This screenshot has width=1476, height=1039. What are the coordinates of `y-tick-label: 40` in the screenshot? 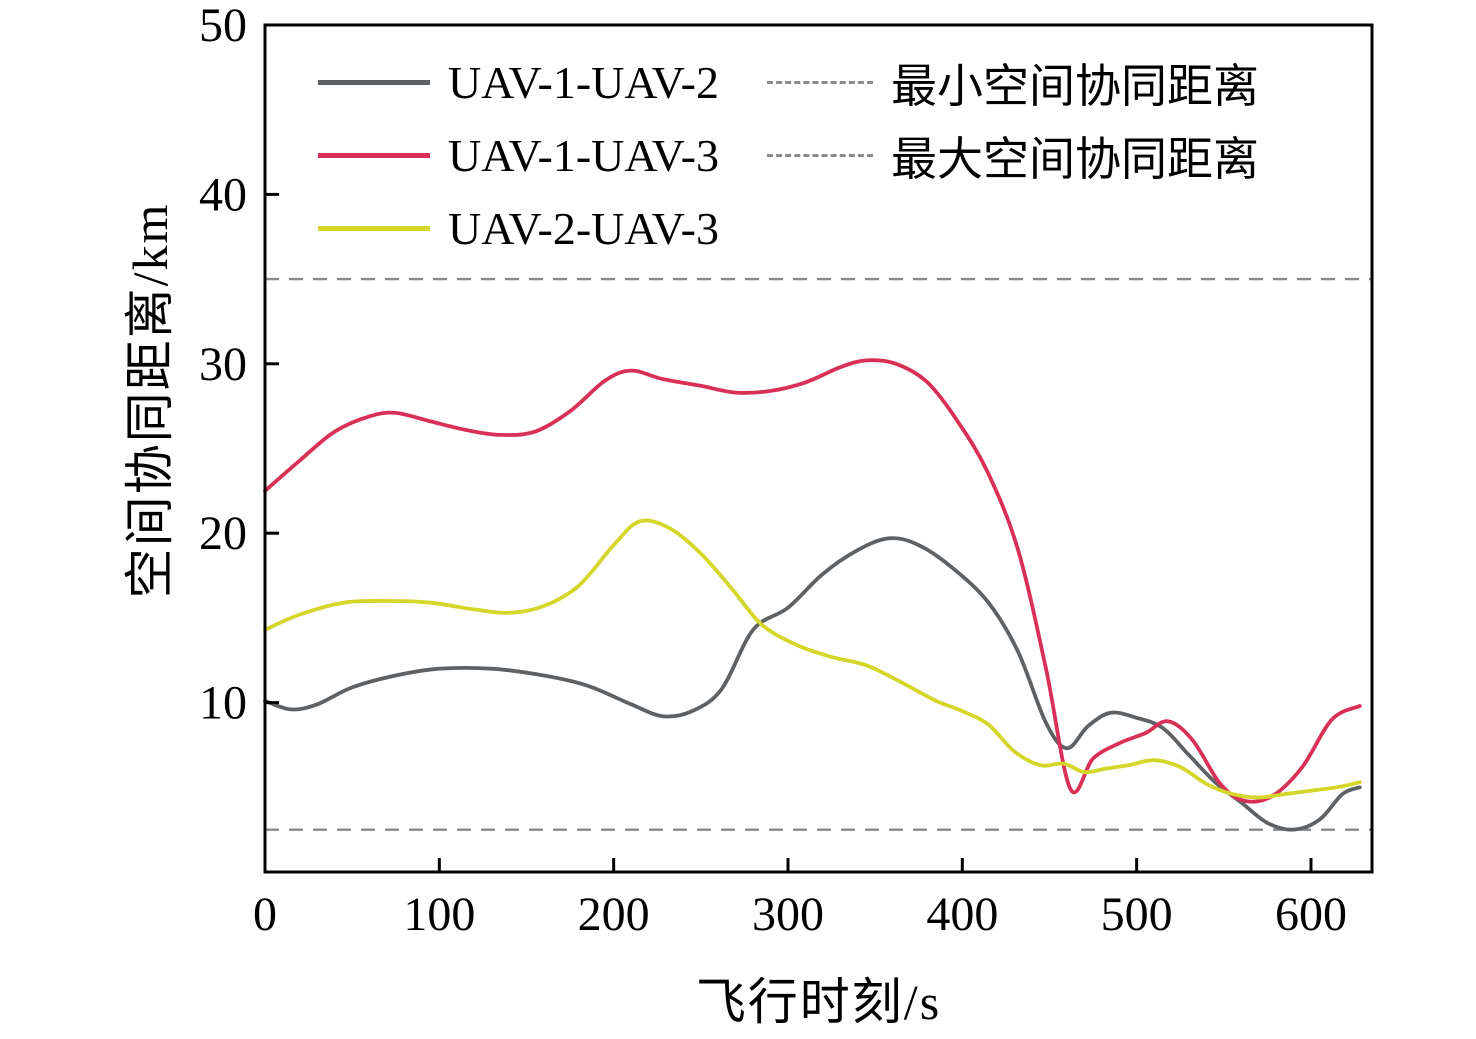 It's located at (223, 194).